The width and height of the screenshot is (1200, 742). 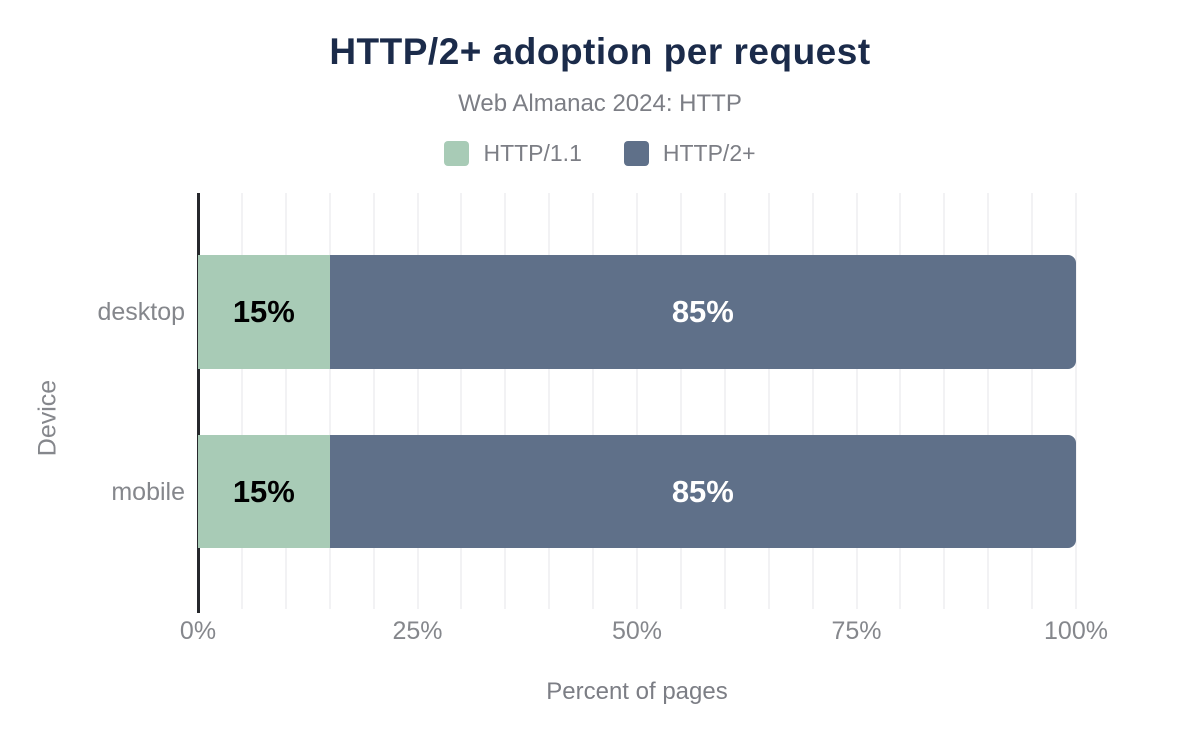 I want to click on y-axis-line, so click(x=198, y=403).